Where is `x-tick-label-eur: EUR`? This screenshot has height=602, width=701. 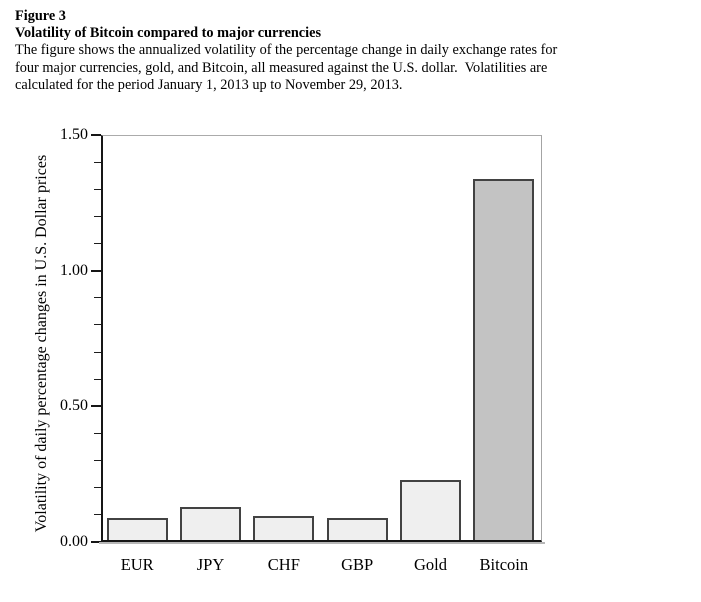 x-tick-label-eur: EUR is located at coordinates (137, 564).